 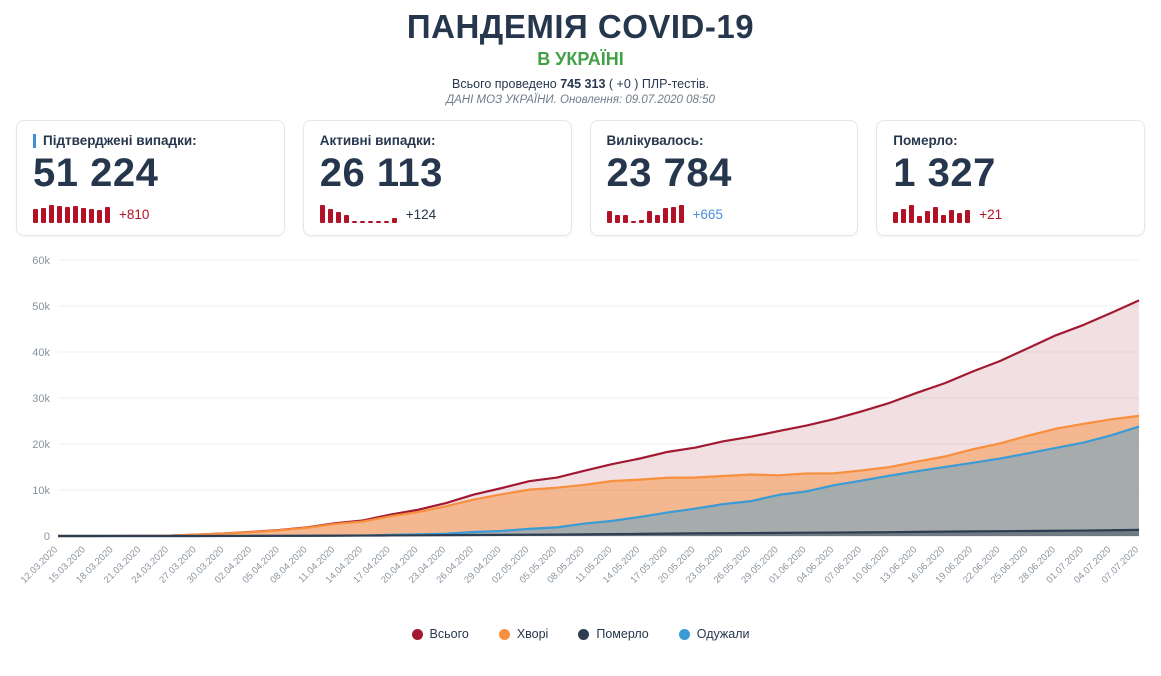 I want to click on card-spark-row: +665, so click(x=724, y=213).